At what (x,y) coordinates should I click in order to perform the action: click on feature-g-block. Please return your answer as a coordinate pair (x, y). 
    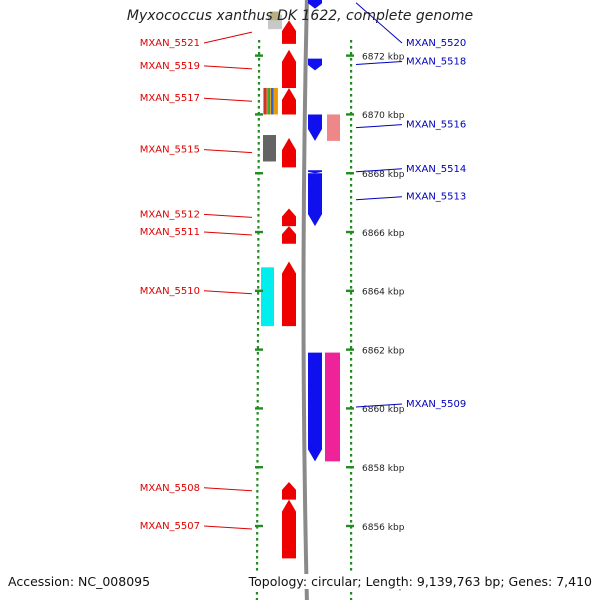
    Looking at the image, I should click on (275, 16).